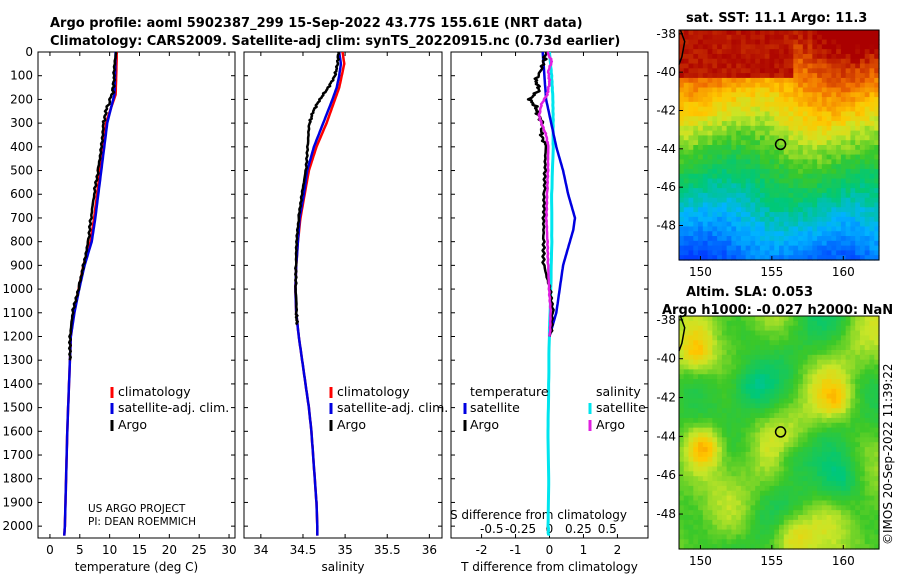 The image size is (900, 580). What do you see at coordinates (21, 99) in the screenshot?
I see `y-tick-label: 200` at bounding box center [21, 99].